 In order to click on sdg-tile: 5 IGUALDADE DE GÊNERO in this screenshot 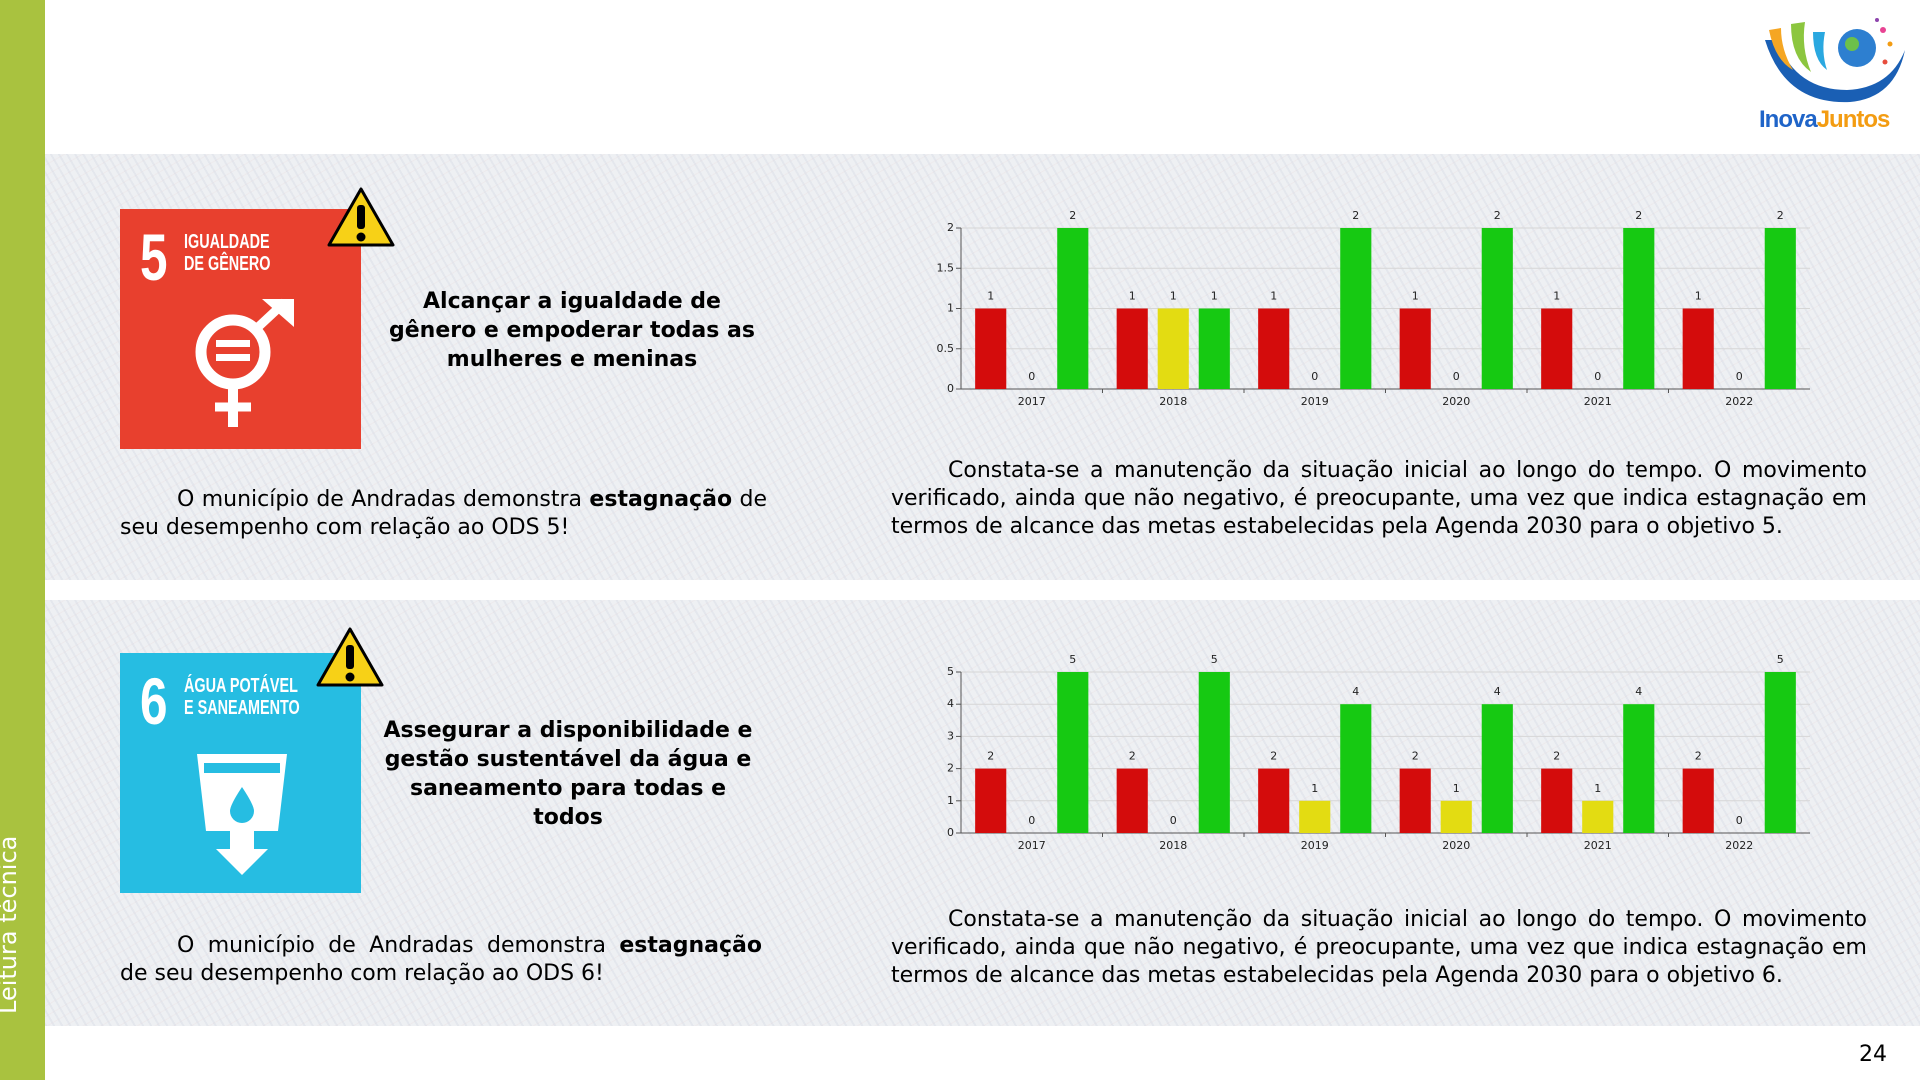, I will do `click(240, 329)`.